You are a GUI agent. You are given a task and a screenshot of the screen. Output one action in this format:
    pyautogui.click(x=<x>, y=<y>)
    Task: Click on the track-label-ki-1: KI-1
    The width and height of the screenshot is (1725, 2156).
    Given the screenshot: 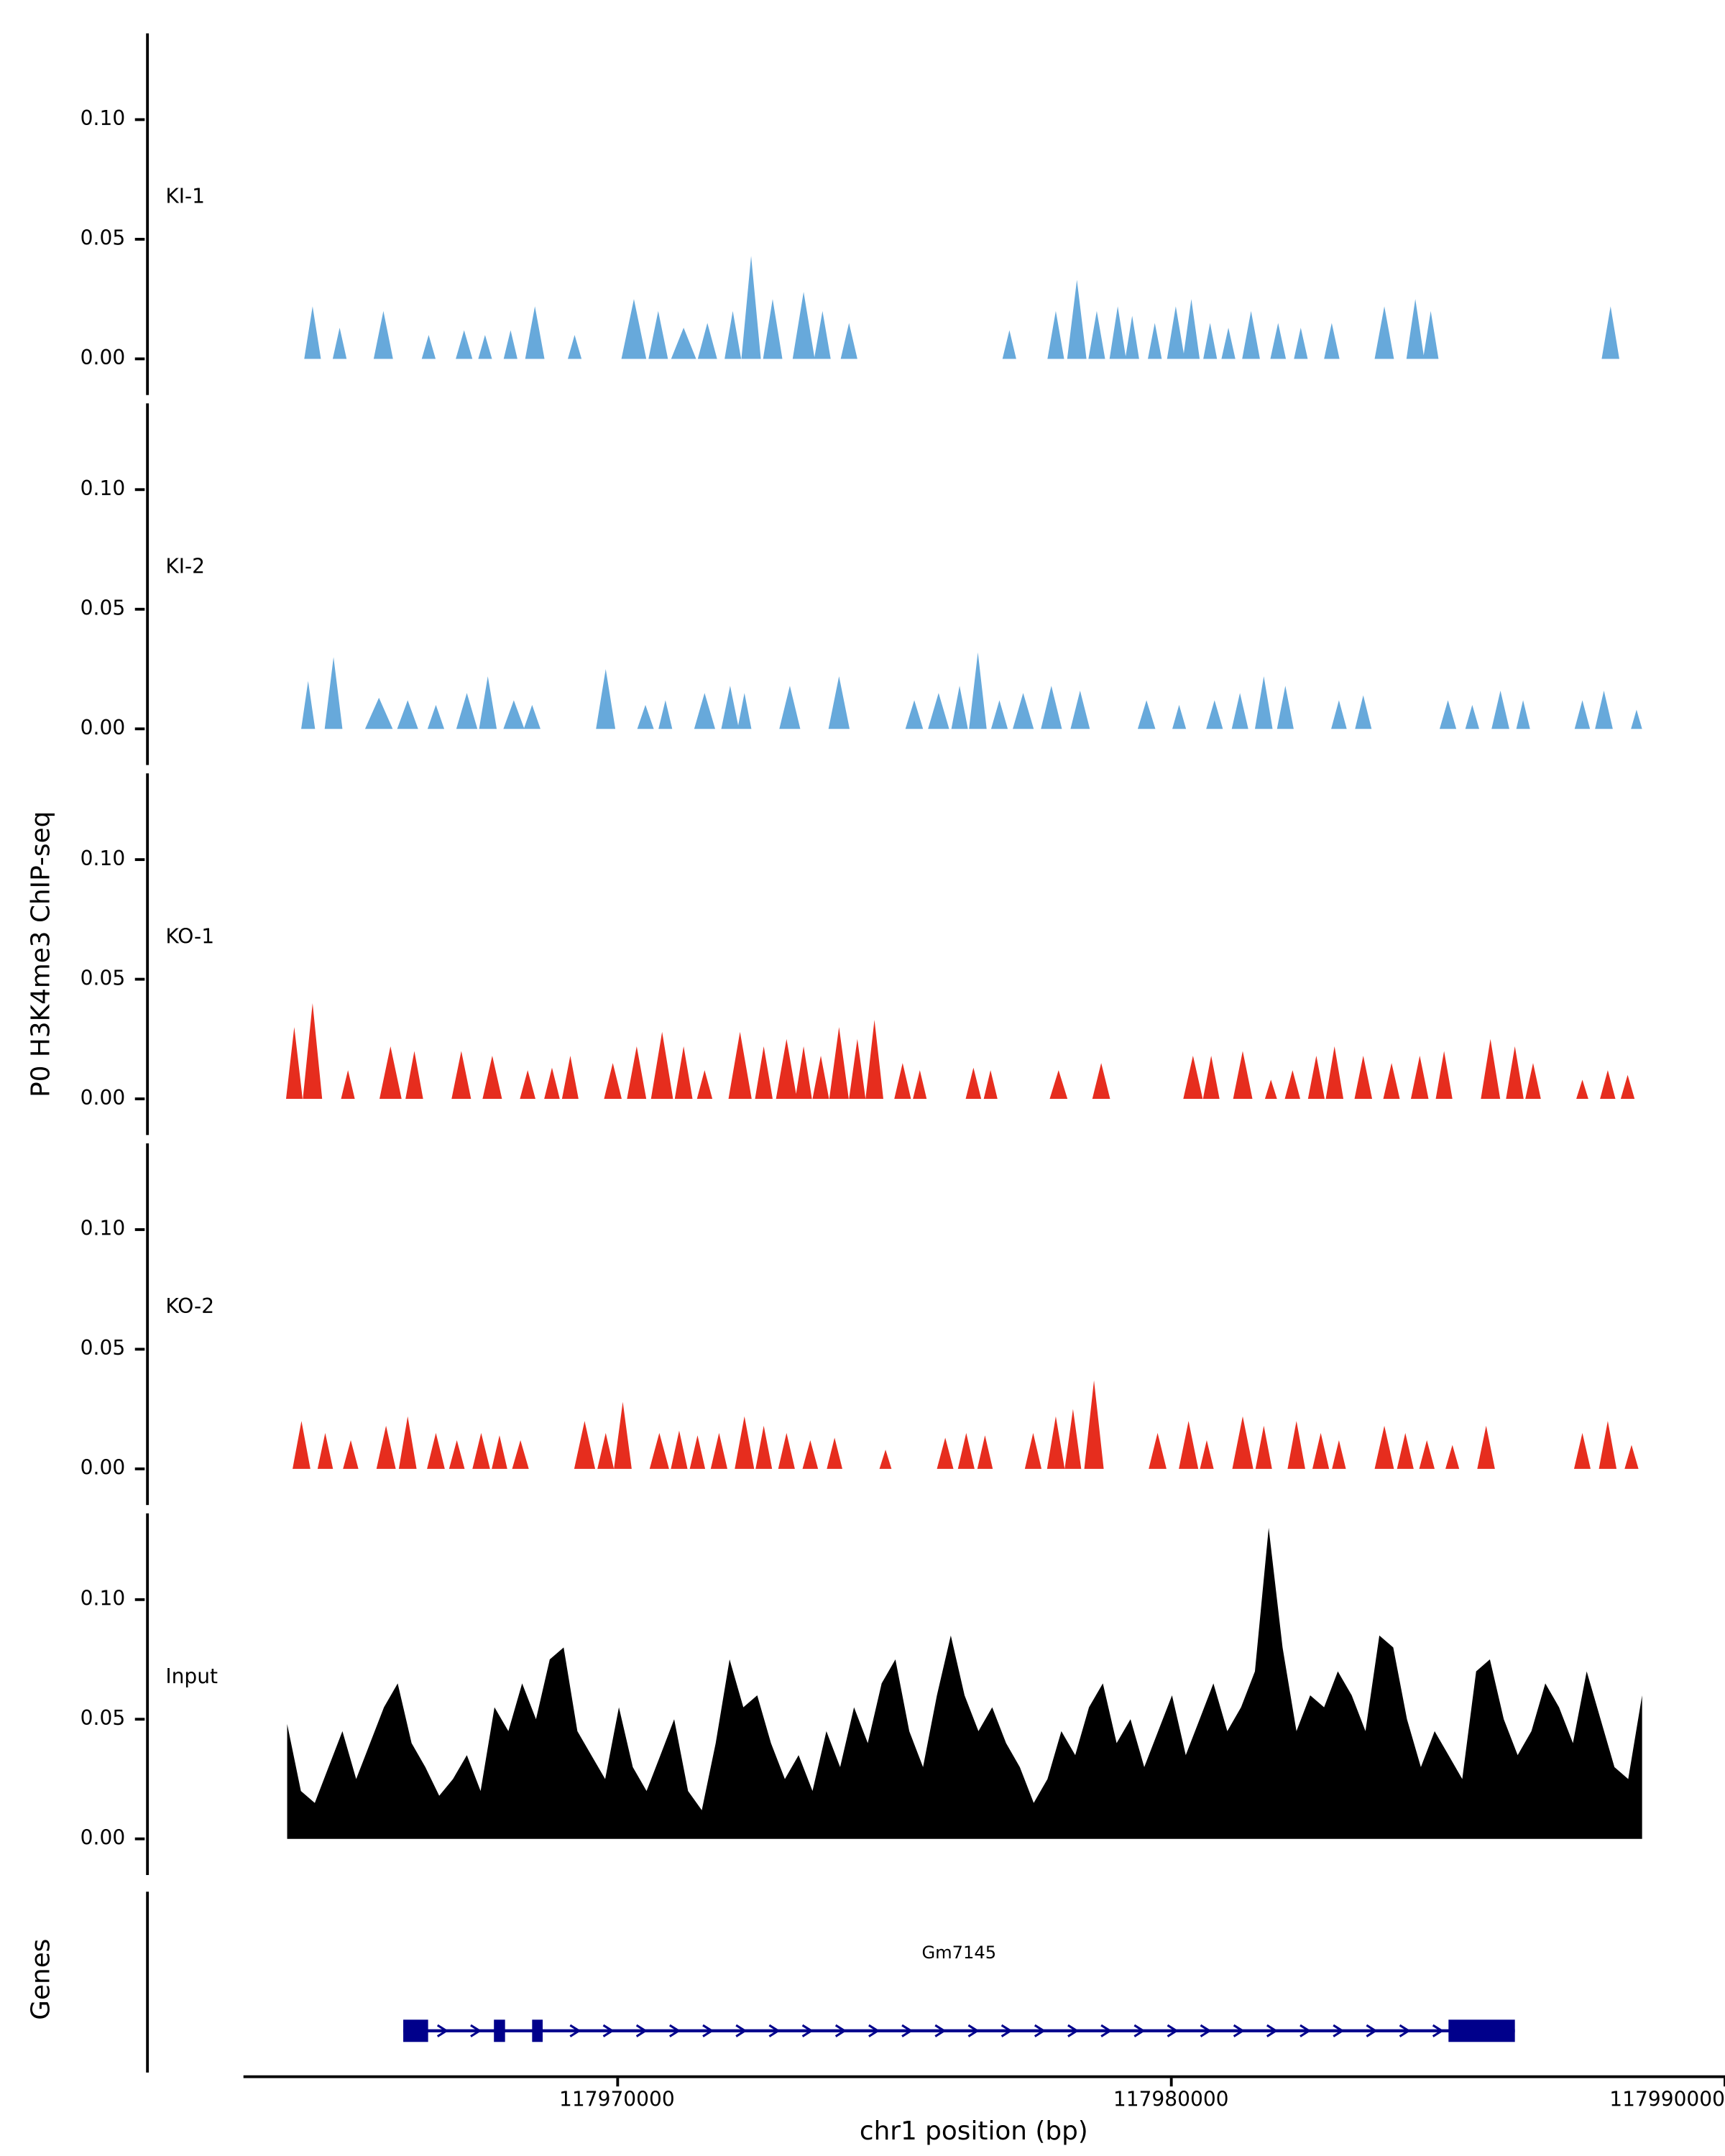 What is the action you would take?
    pyautogui.click(x=185, y=198)
    